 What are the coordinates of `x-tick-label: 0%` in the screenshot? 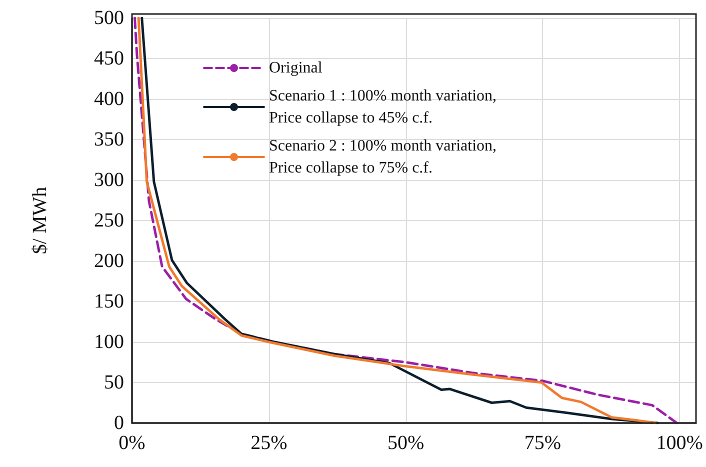 It's located at (132, 443).